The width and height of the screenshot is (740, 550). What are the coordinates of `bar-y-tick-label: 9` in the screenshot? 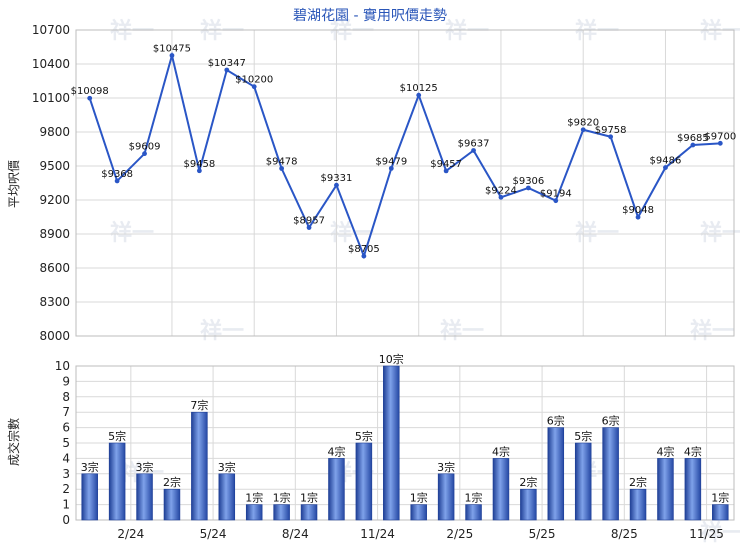 It's located at (66, 381).